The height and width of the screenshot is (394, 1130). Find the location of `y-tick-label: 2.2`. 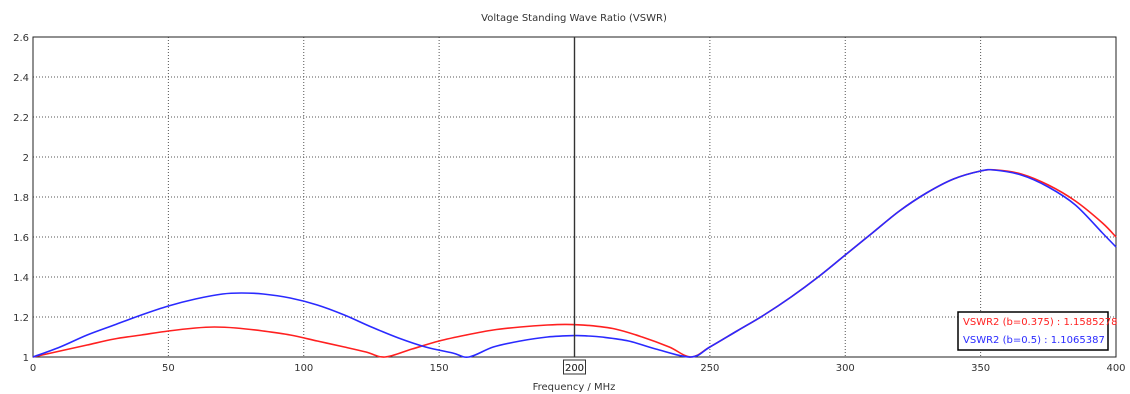

y-tick-label: 2.2 is located at coordinates (21, 118).